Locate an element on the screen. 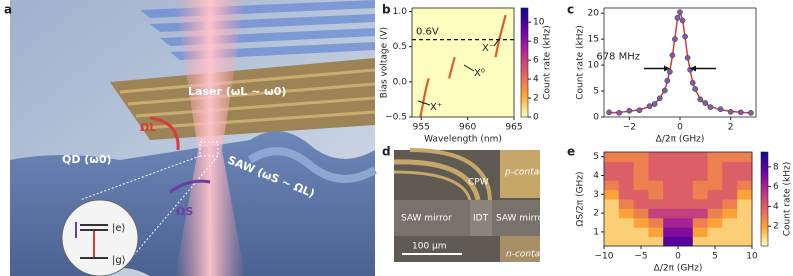 This screenshot has height=276, width=793. gold-electrode-pad is located at coordinates (242, 99).